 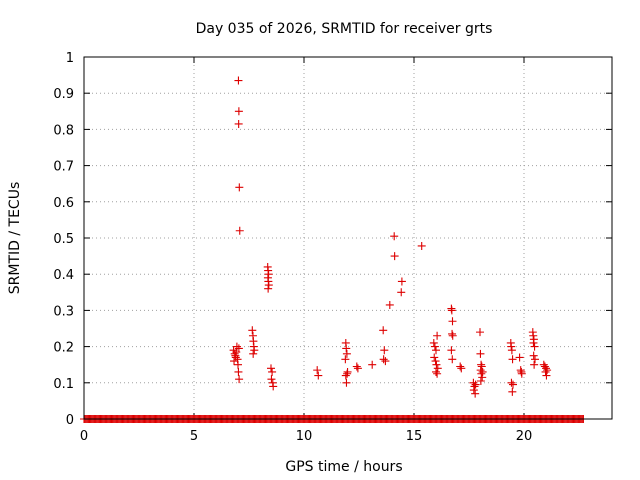 What do you see at coordinates (63, 311) in the screenshot?
I see `y-tick-label: 0.3` at bounding box center [63, 311].